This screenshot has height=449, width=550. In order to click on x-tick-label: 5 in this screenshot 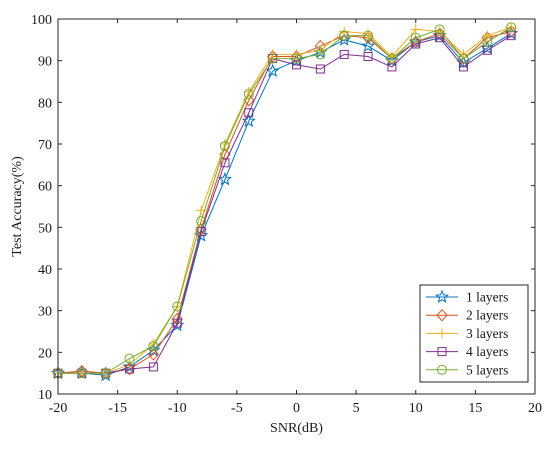, I will do `click(356, 408)`.